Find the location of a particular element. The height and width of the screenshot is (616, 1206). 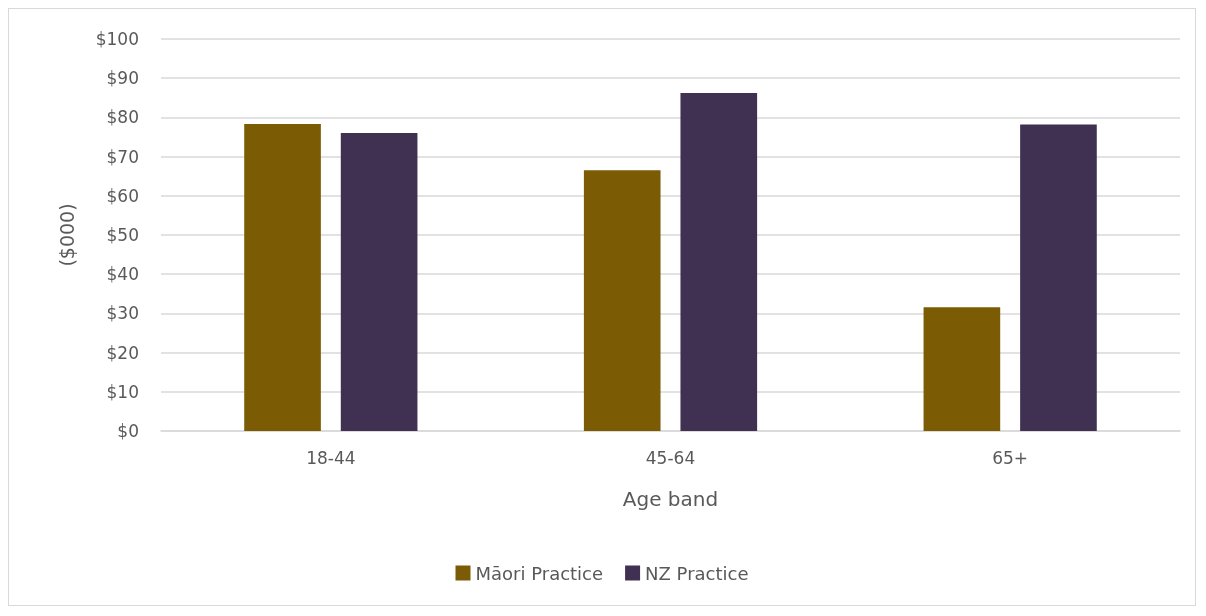

y-tick-label: $10 is located at coordinates (122, 391).